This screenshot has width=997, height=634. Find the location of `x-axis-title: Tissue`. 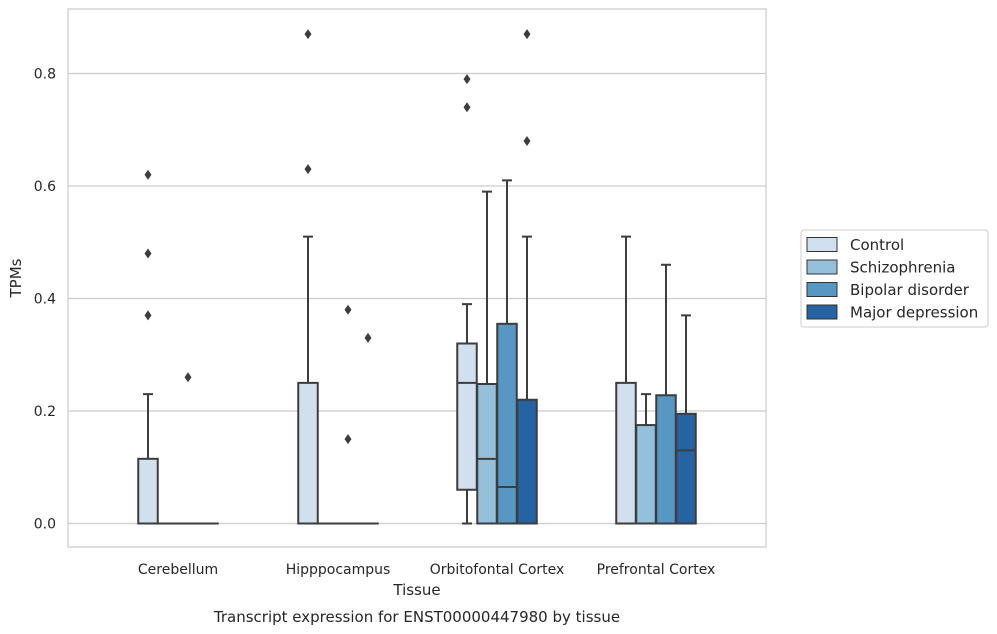

x-axis-title: Tissue is located at coordinates (416, 590).